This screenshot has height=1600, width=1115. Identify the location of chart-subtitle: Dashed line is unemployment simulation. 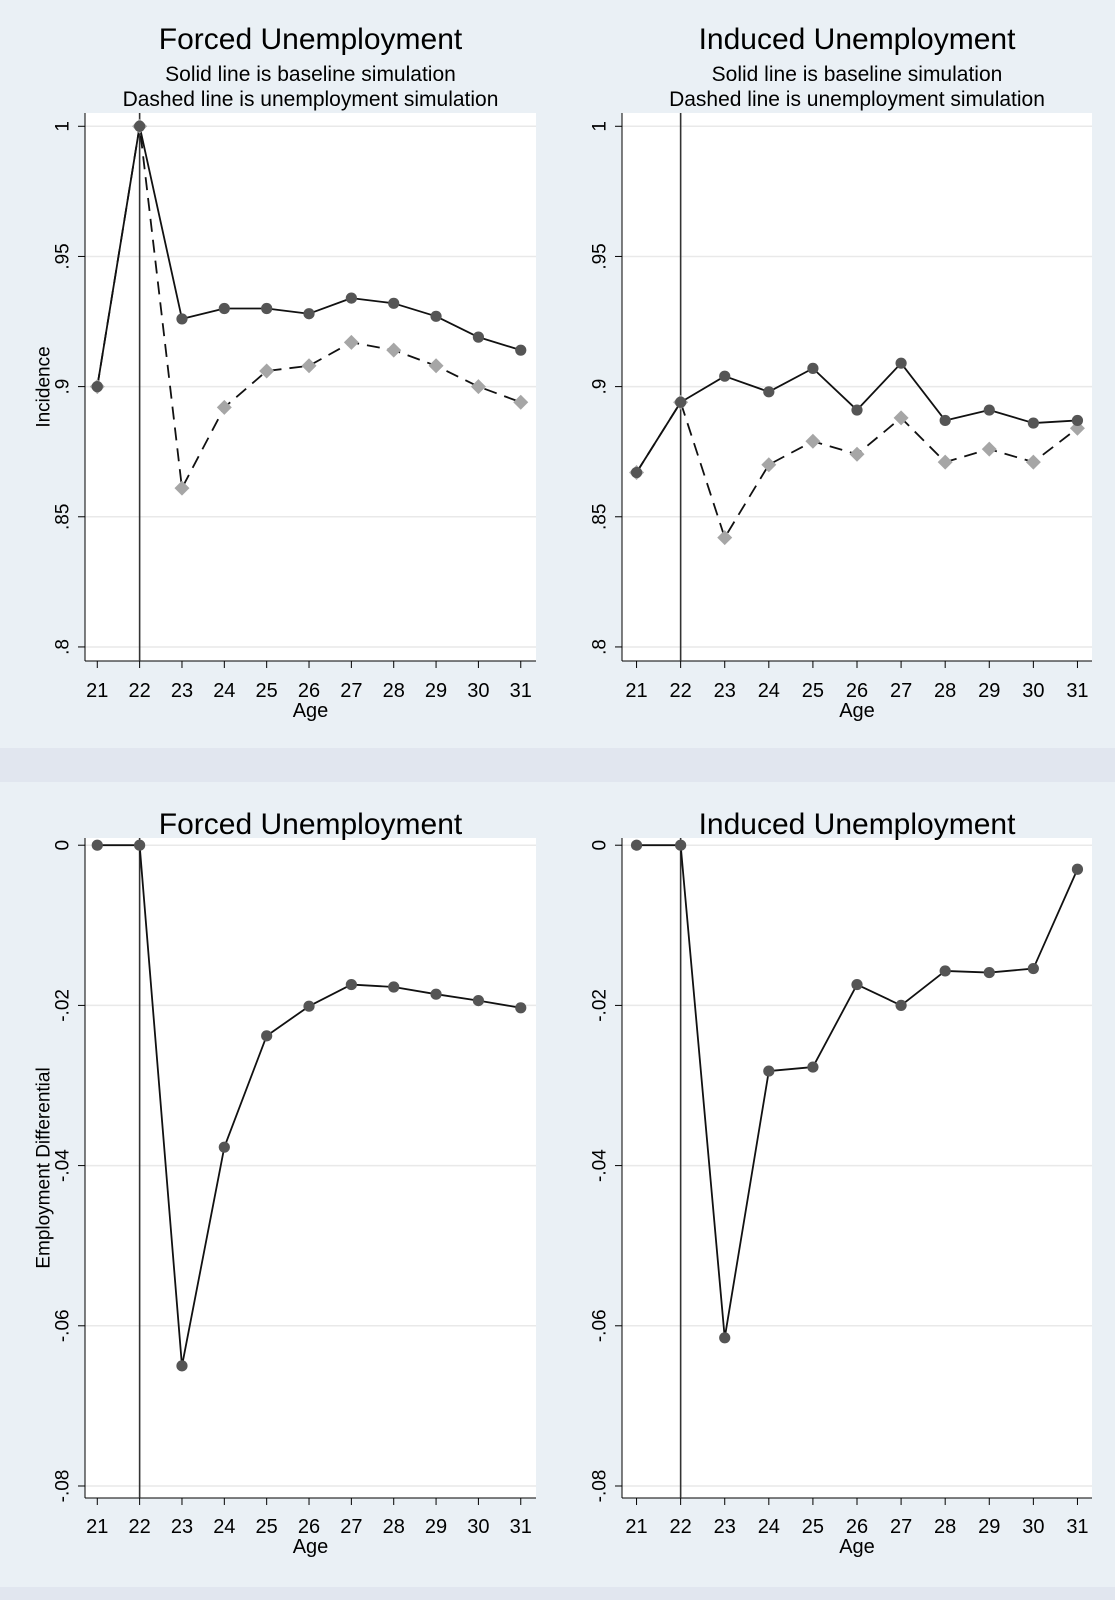
(857, 99).